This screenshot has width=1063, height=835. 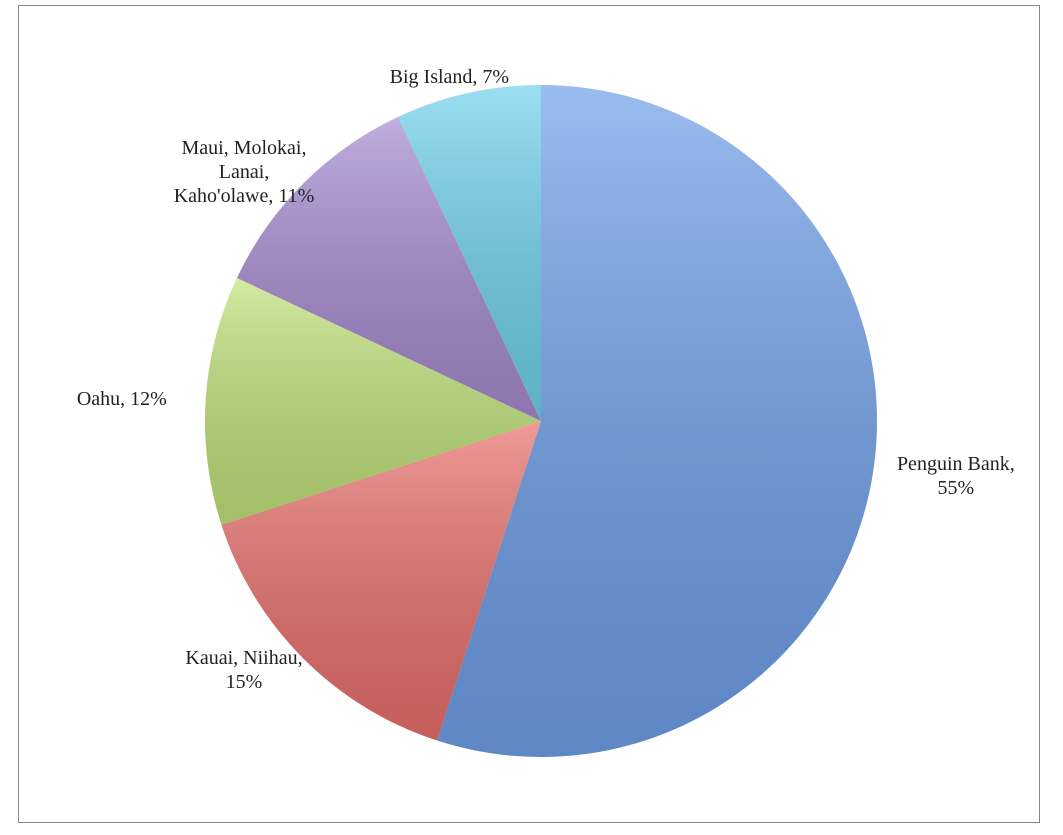 What do you see at coordinates (121, 398) in the screenshot?
I see `data-label: Oahu, 12%` at bounding box center [121, 398].